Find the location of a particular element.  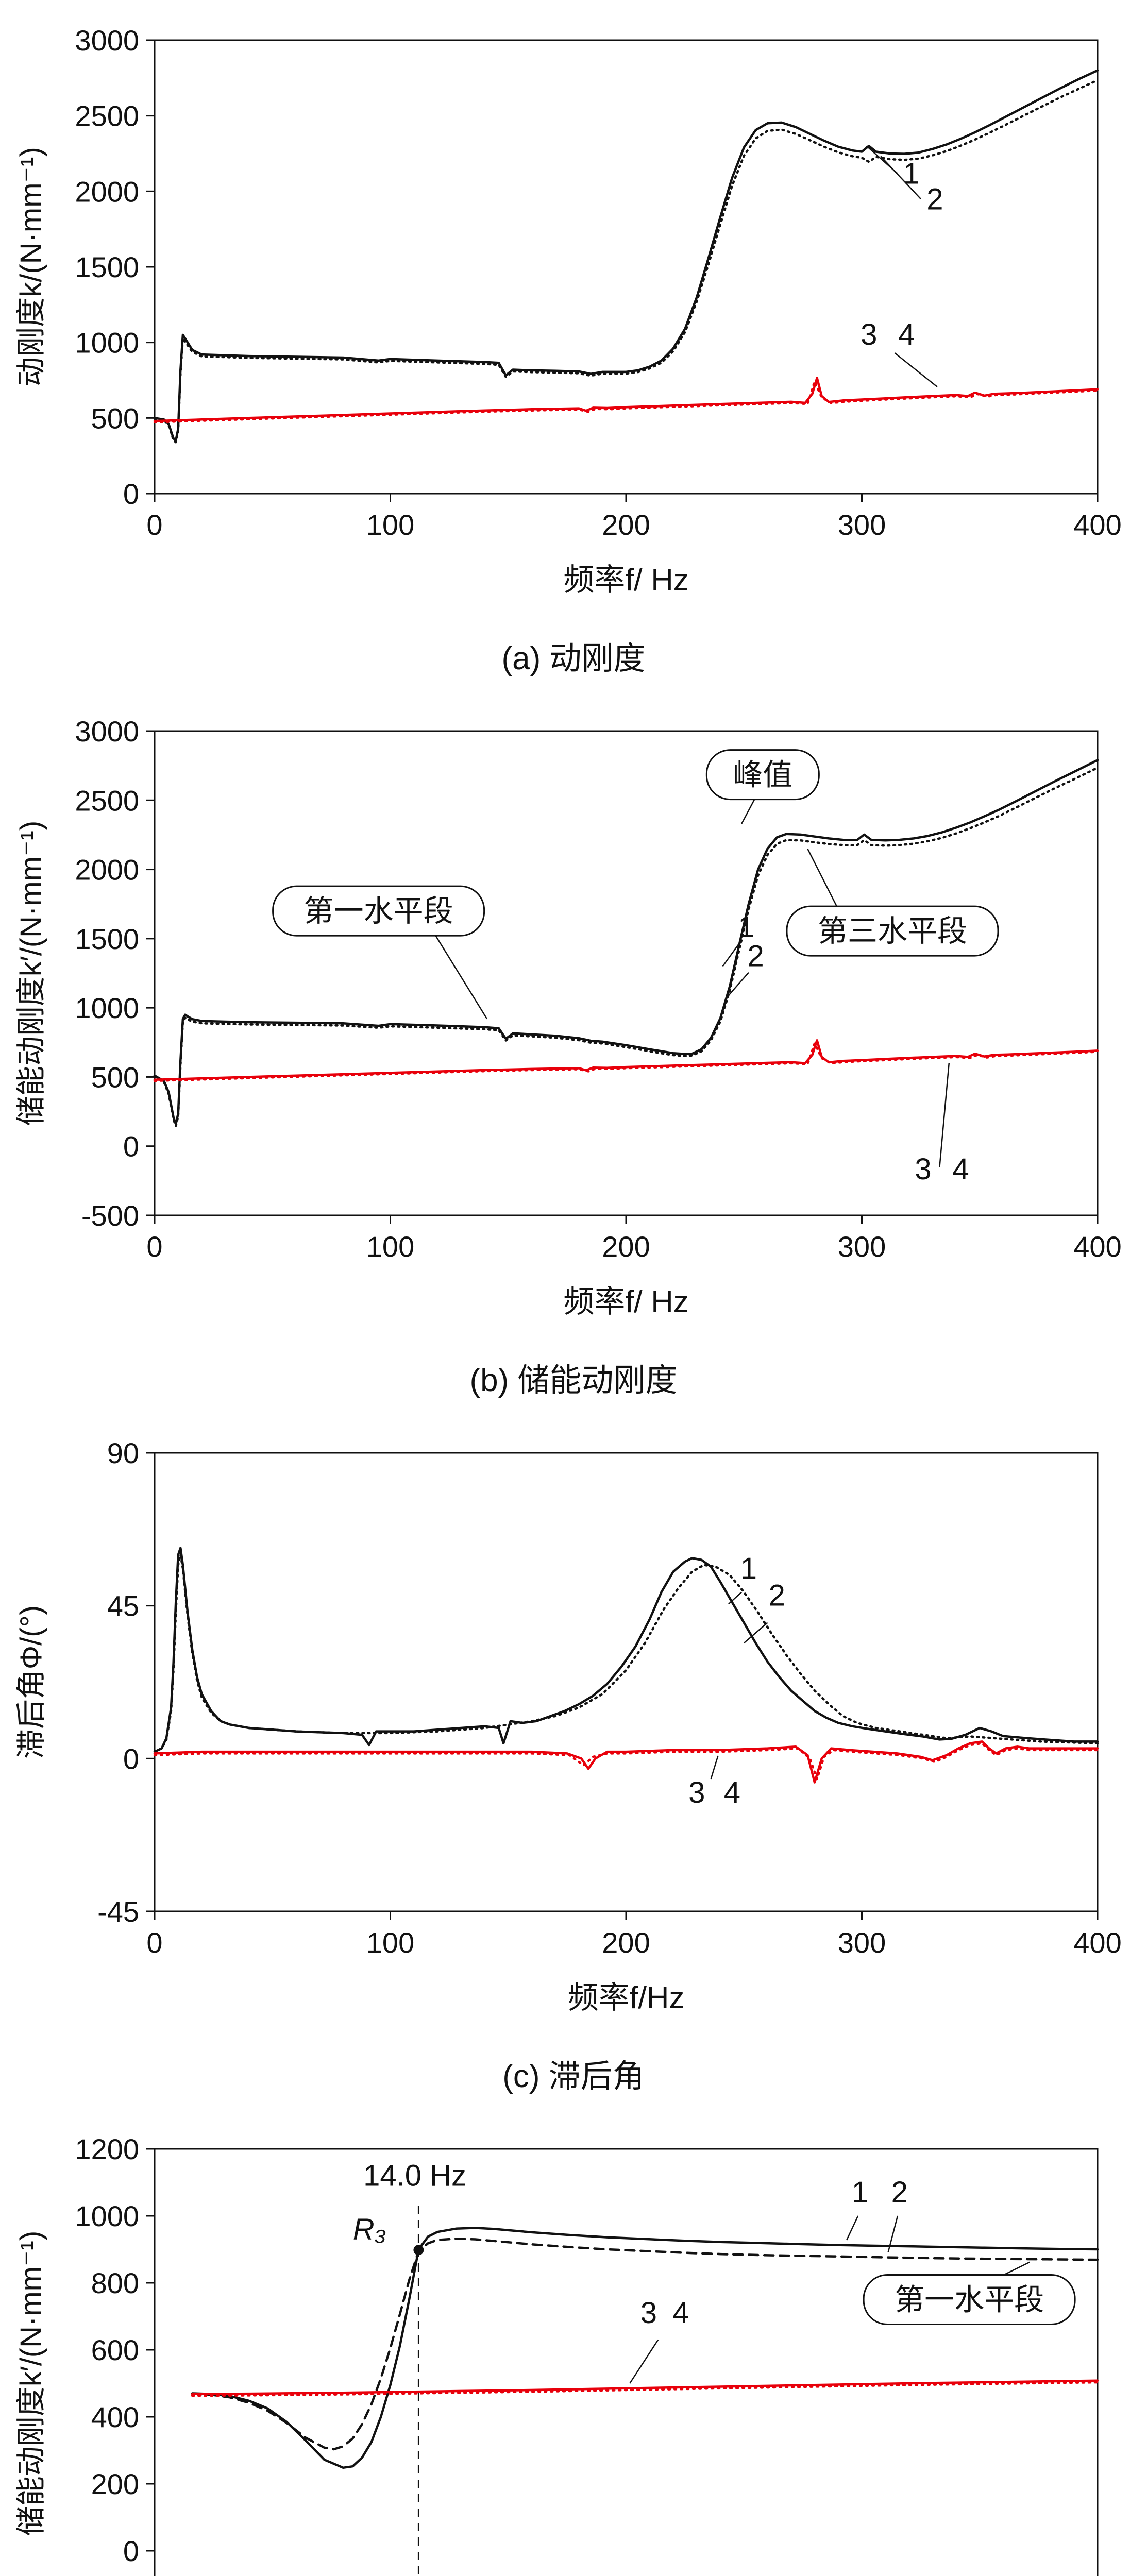

y-tick-label: 400 is located at coordinates (115, 2417).